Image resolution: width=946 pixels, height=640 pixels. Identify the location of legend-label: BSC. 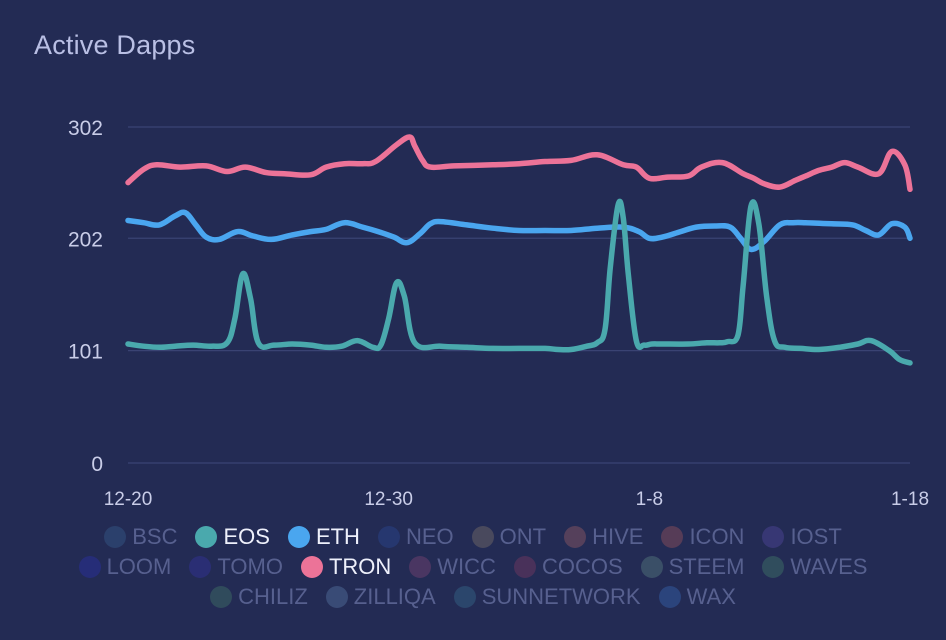
(155, 536).